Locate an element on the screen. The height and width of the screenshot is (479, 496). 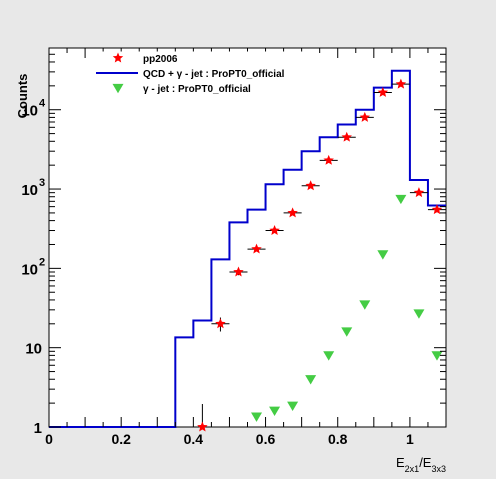
x-axis-label: E2x1/E3x3 is located at coordinates (421, 464).